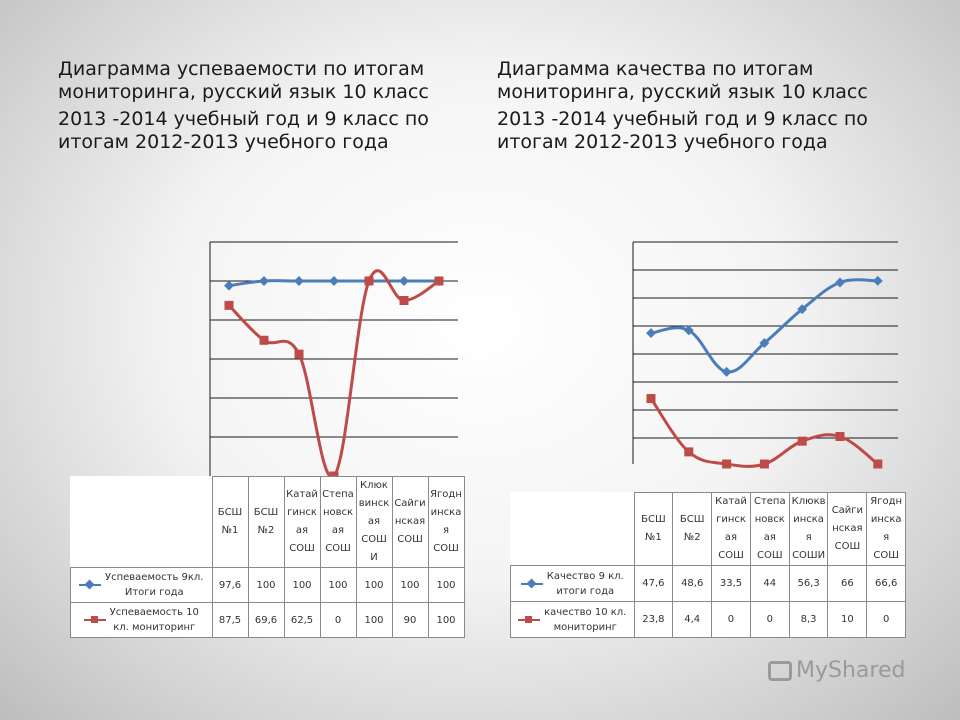  I want to click on category-label-line: Степа, so click(338, 494).